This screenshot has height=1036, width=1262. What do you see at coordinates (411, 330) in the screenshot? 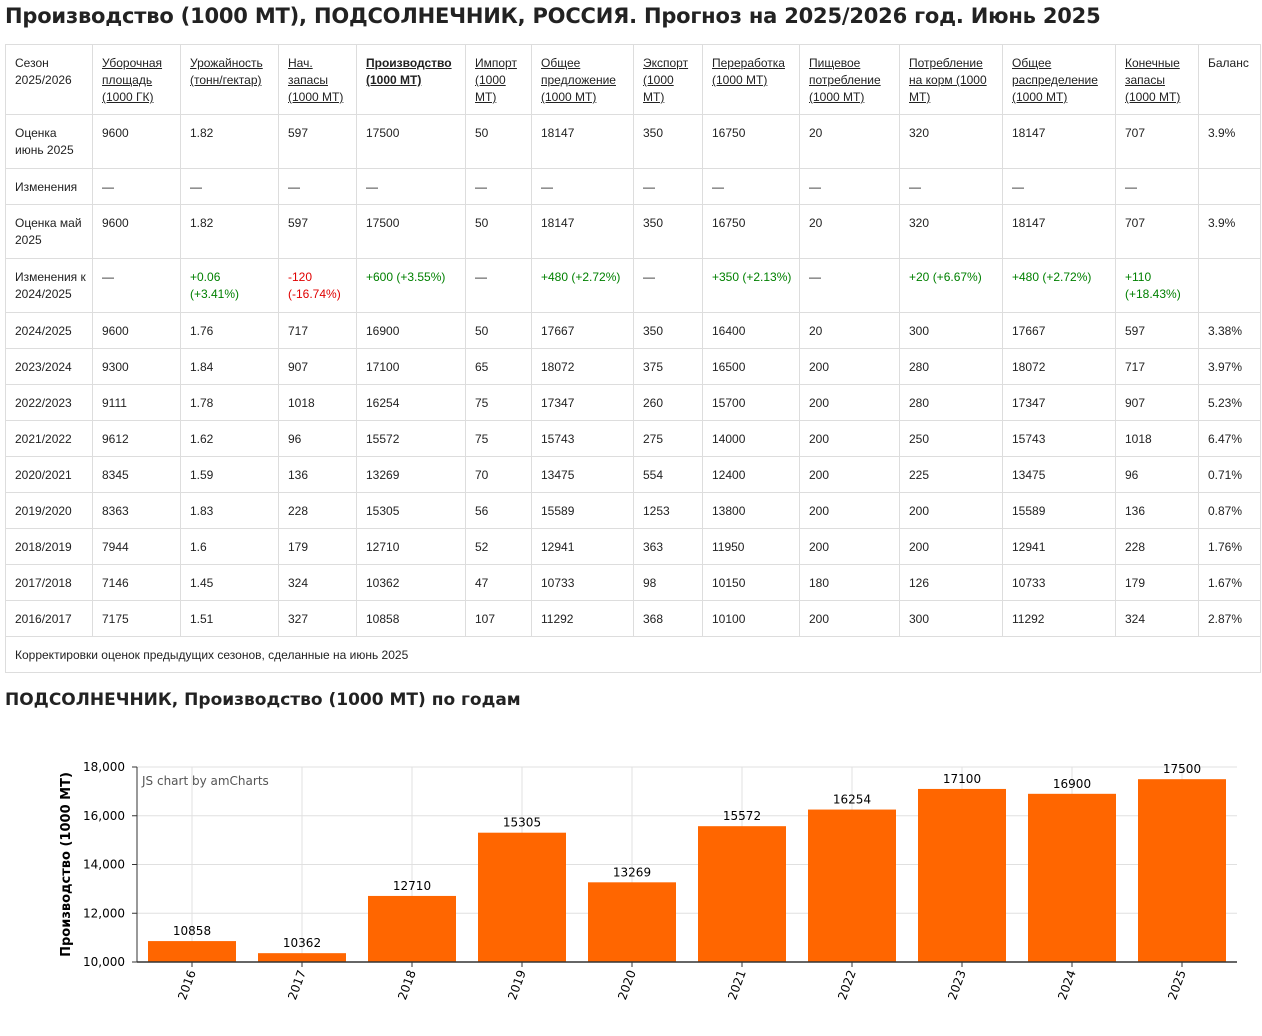
I see `table-cell: 16900` at bounding box center [411, 330].